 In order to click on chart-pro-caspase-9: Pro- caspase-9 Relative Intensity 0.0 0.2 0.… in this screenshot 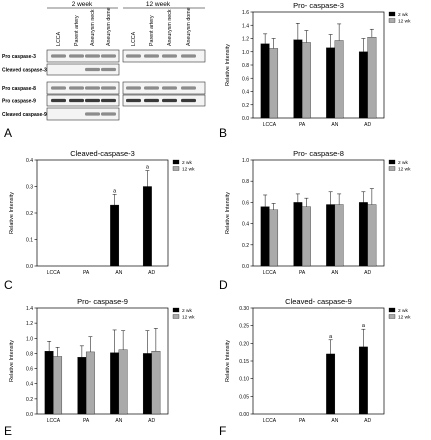, I will do `click(102, 360)`.